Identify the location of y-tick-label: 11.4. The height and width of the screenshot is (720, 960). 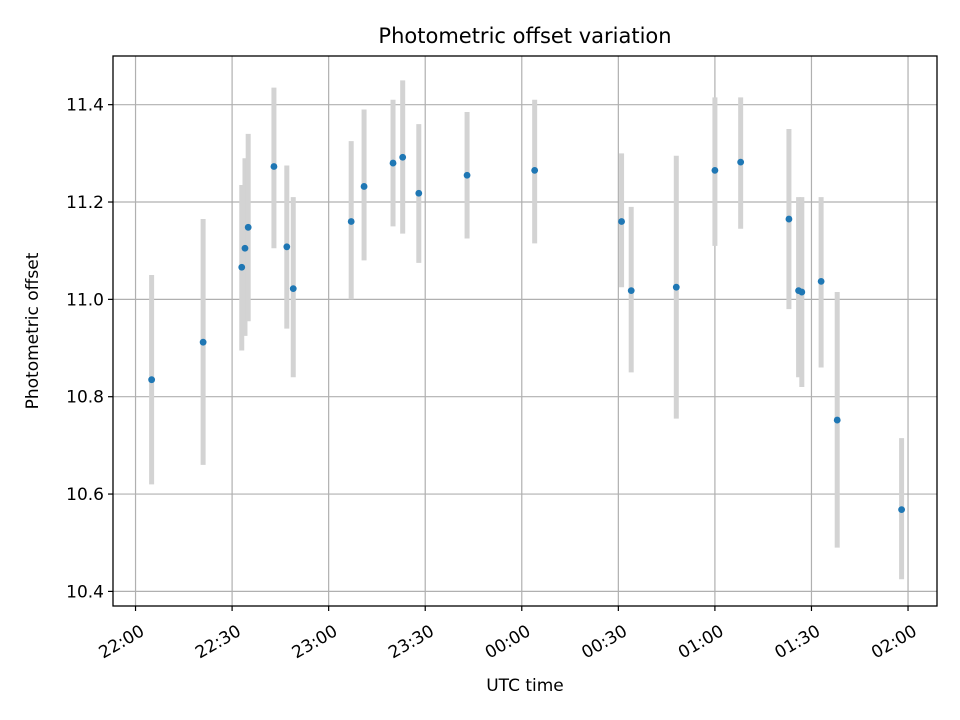
(85, 106).